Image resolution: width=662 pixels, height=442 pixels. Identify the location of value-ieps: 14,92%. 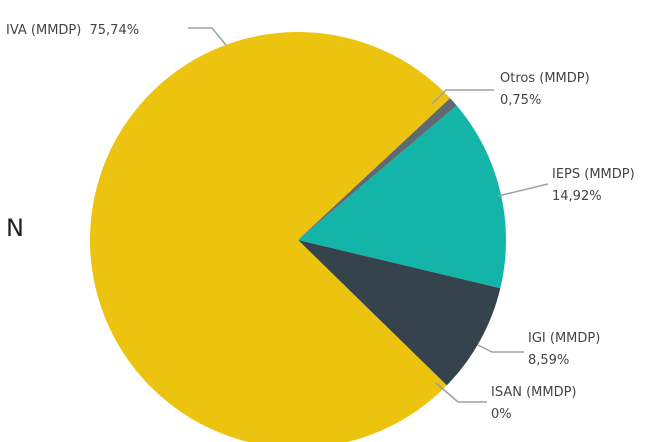
(577, 196).